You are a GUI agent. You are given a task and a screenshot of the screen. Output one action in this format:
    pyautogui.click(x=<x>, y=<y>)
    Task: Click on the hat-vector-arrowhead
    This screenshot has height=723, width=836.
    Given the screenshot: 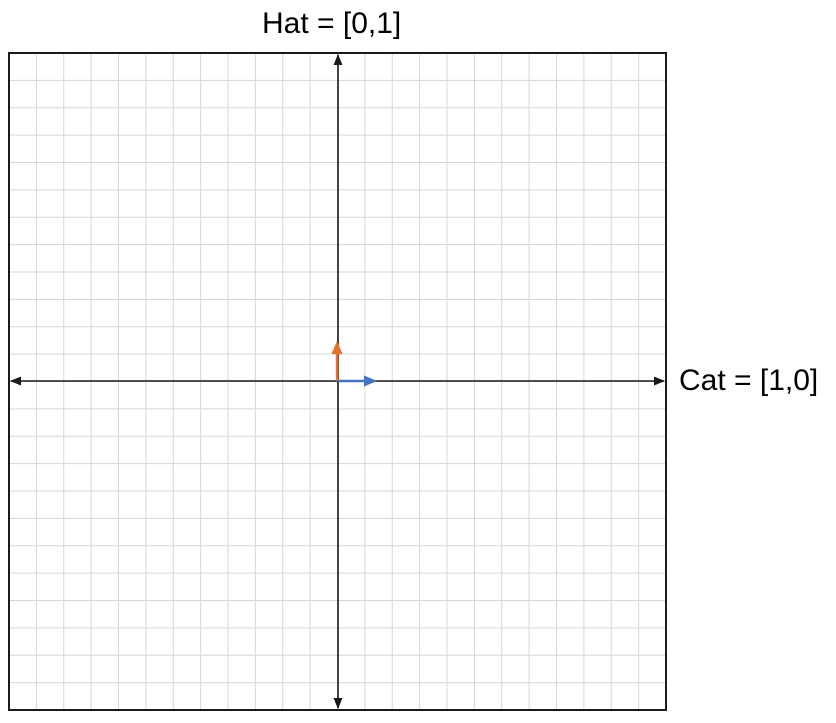 What is the action you would take?
    pyautogui.click(x=337, y=347)
    